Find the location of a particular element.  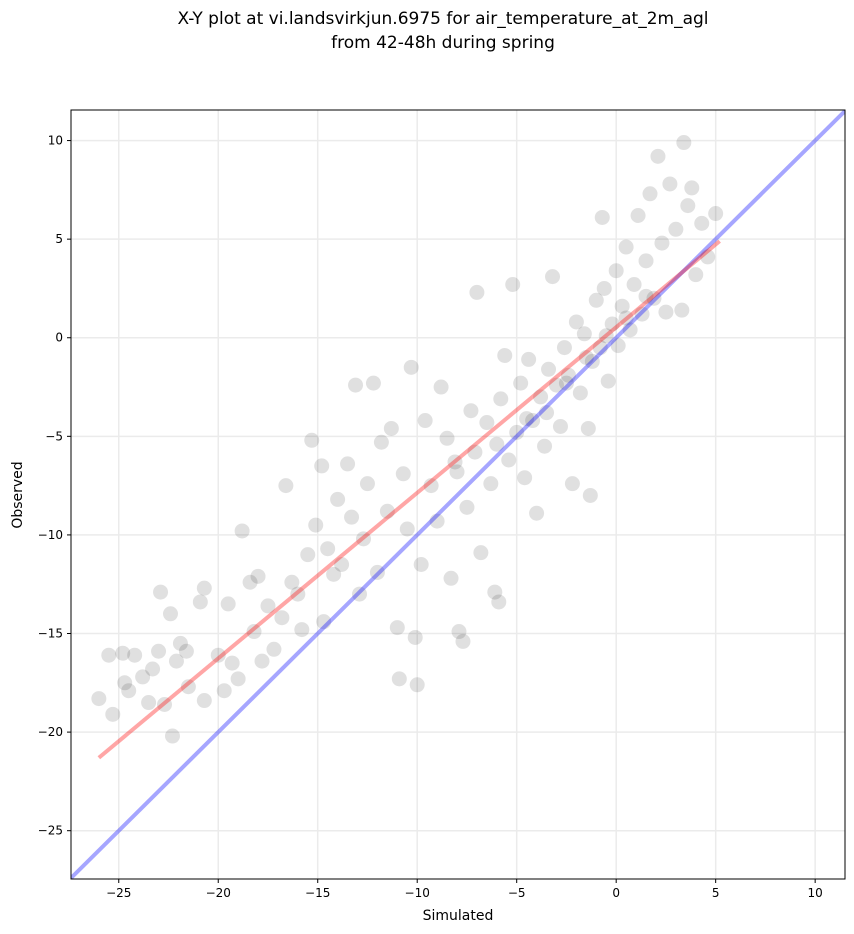

chart-title: from 42-48h during spring is located at coordinates (443, 43).